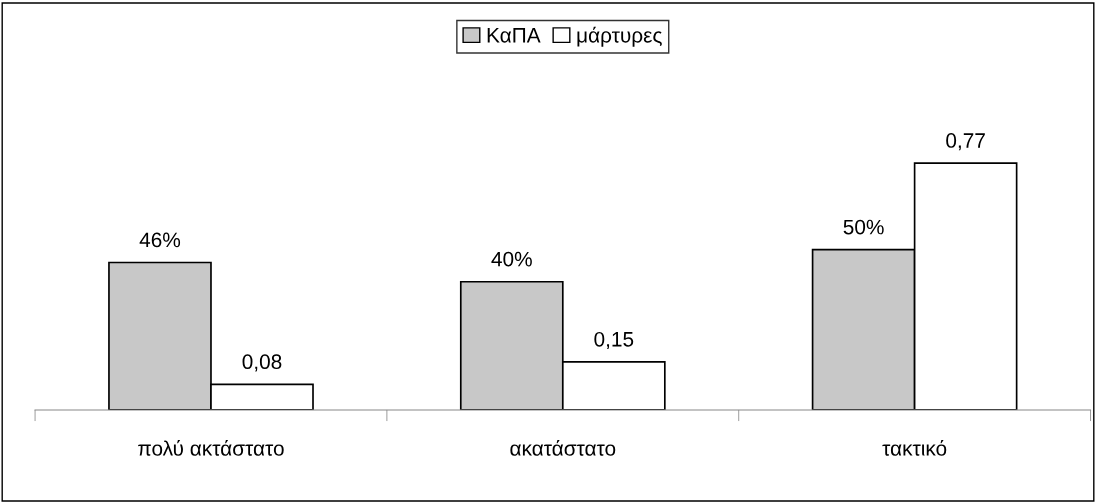  I want to click on x-tick-label: τακτικό, so click(914, 447).